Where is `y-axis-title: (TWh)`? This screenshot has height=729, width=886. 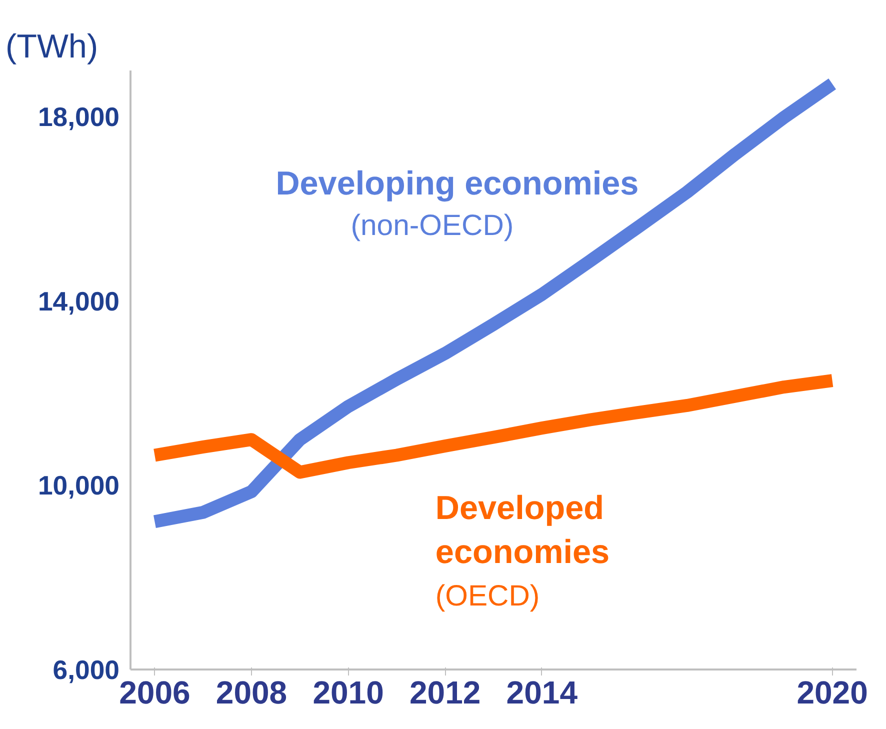 y-axis-title: (TWh) is located at coordinates (52, 47).